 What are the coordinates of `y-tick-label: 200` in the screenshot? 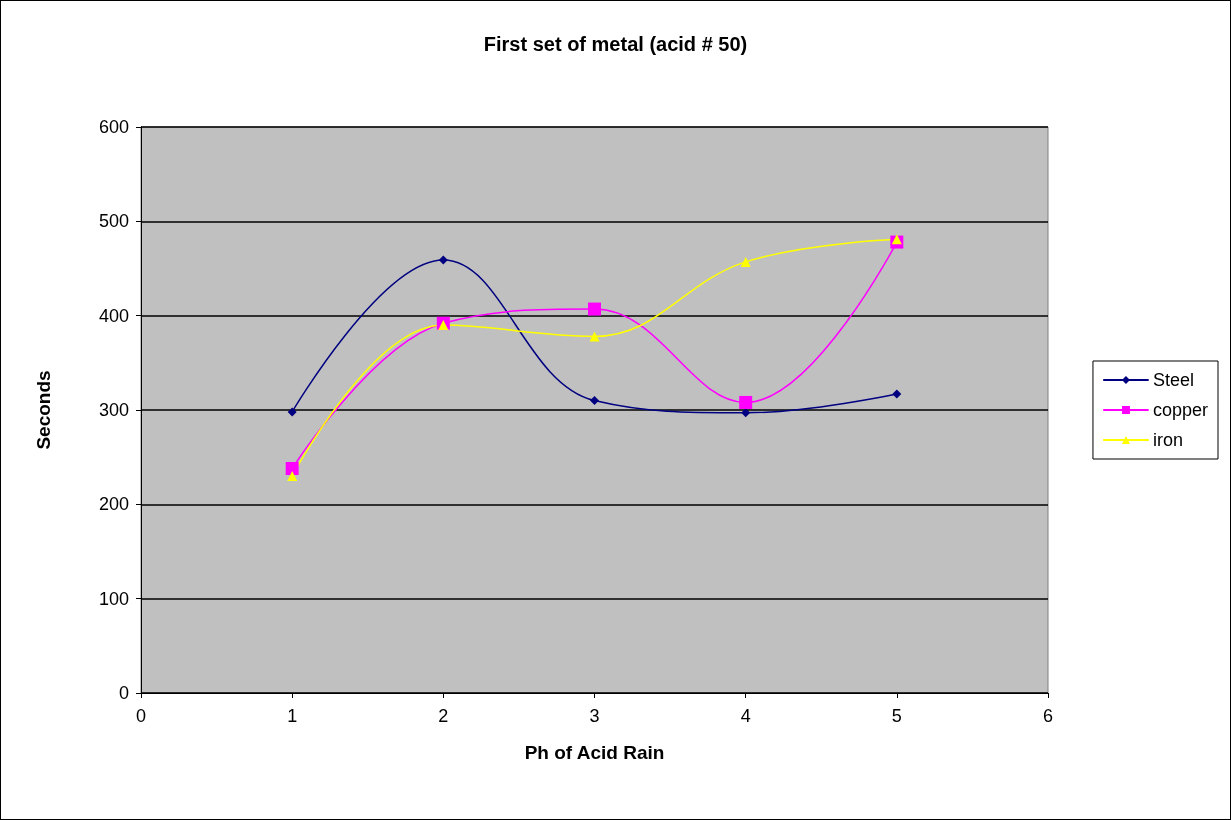 It's located at (113, 504).